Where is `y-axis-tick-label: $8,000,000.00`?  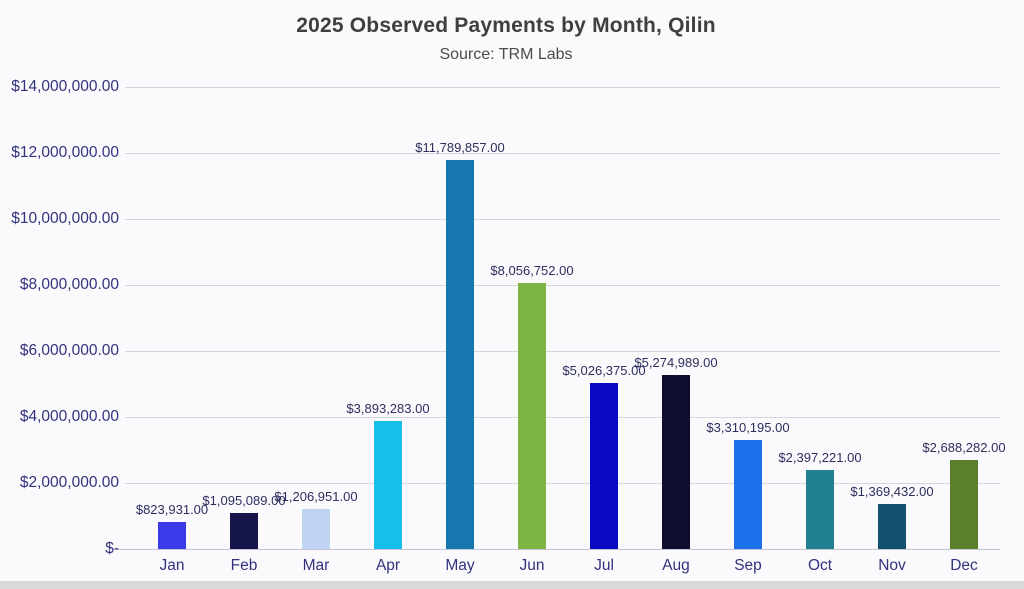 y-axis-tick-label: $8,000,000.00 is located at coordinates (69, 284).